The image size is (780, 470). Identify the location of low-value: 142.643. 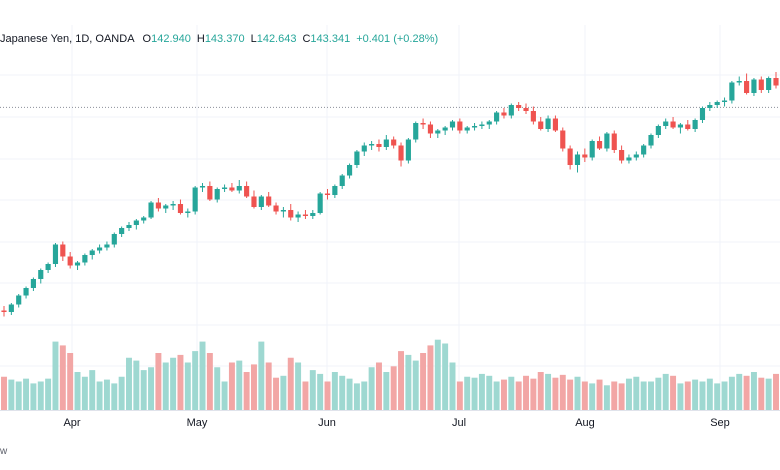
(276, 39).